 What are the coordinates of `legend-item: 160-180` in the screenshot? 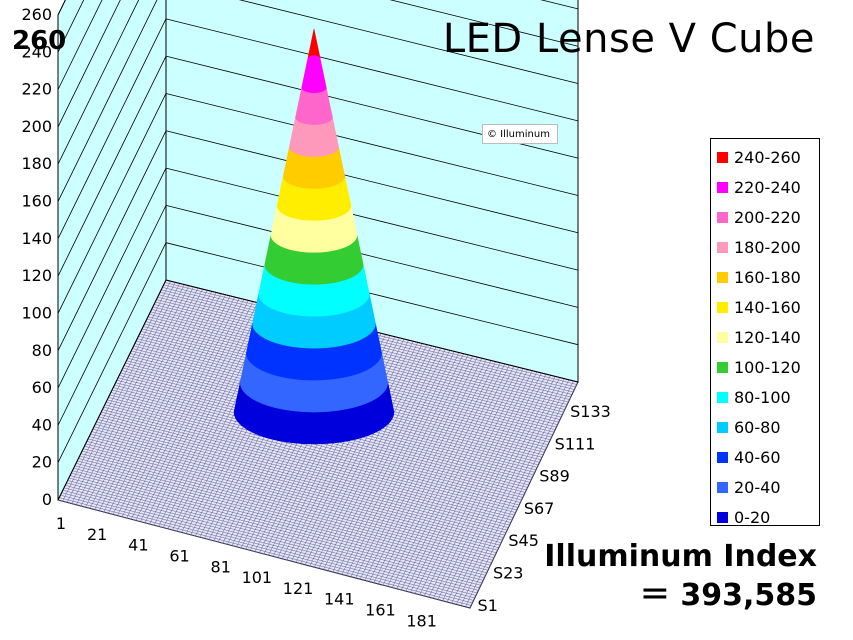 It's located at (765, 277).